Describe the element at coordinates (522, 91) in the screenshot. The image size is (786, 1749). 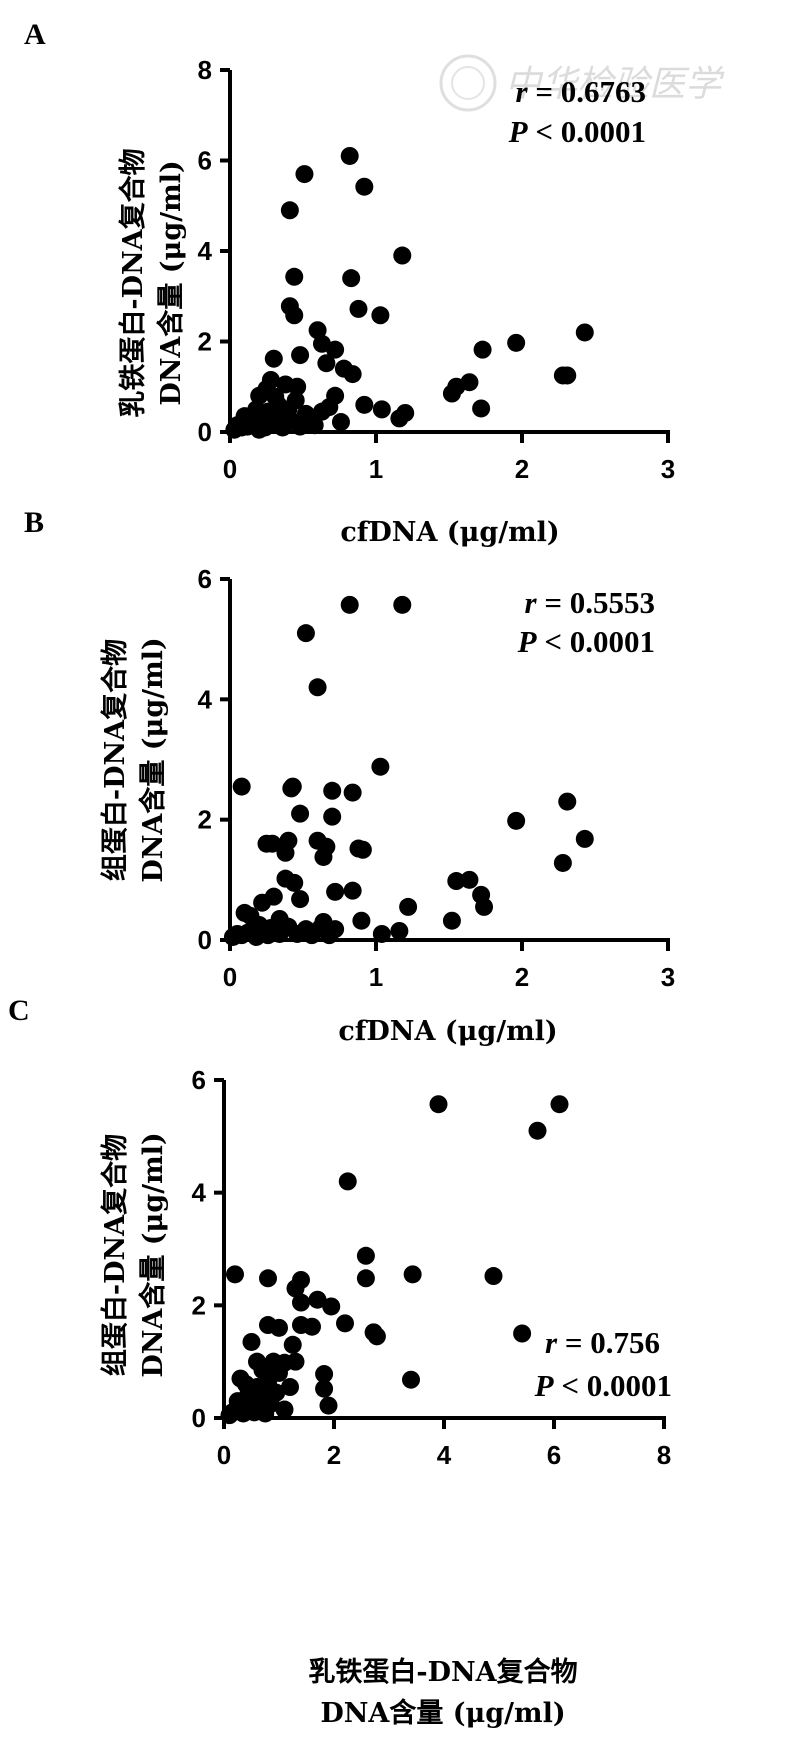
I see `r-symbol: r` at that location.